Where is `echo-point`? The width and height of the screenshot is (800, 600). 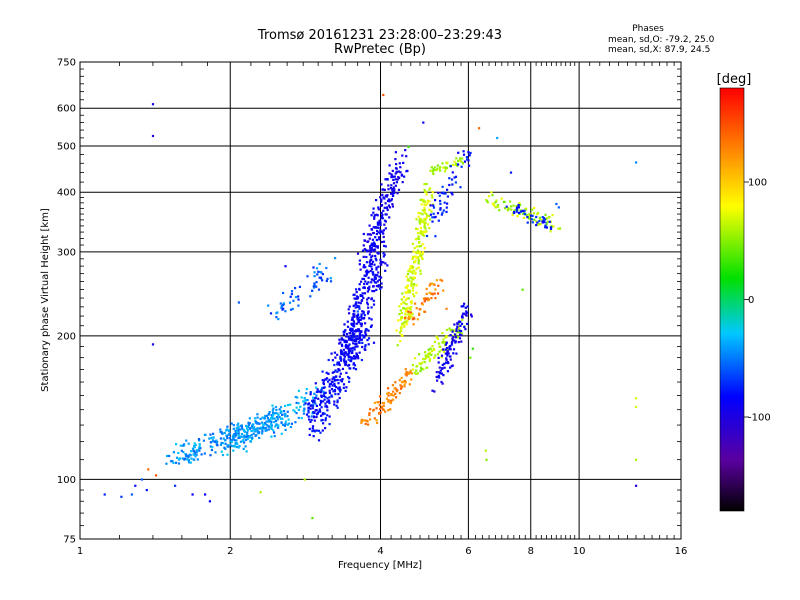
echo-point is located at coordinates (135, 485).